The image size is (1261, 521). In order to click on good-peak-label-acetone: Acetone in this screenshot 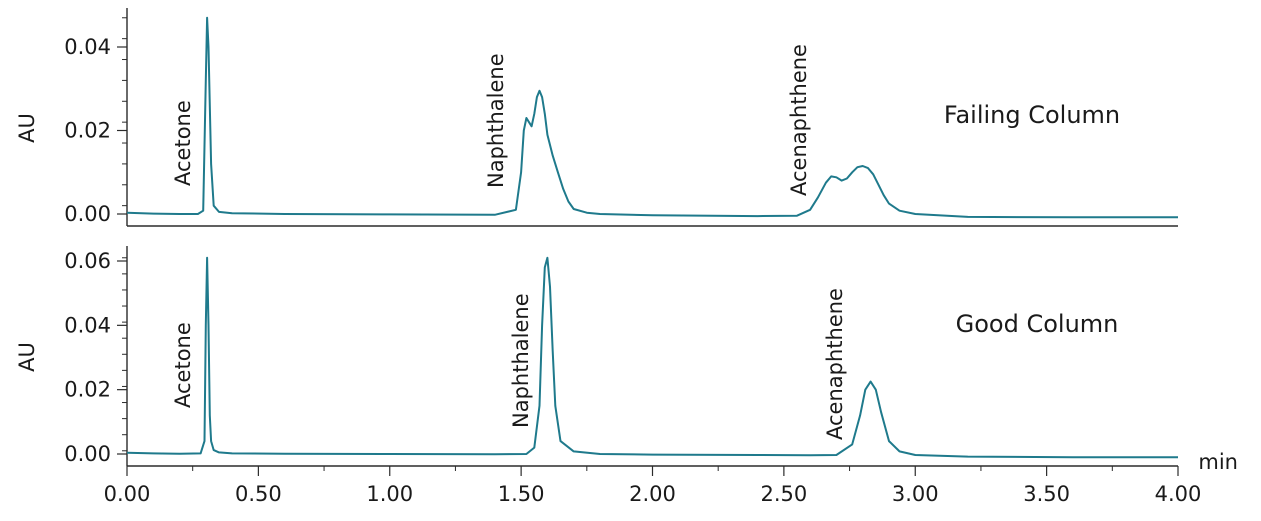, I will do `click(183, 365)`.